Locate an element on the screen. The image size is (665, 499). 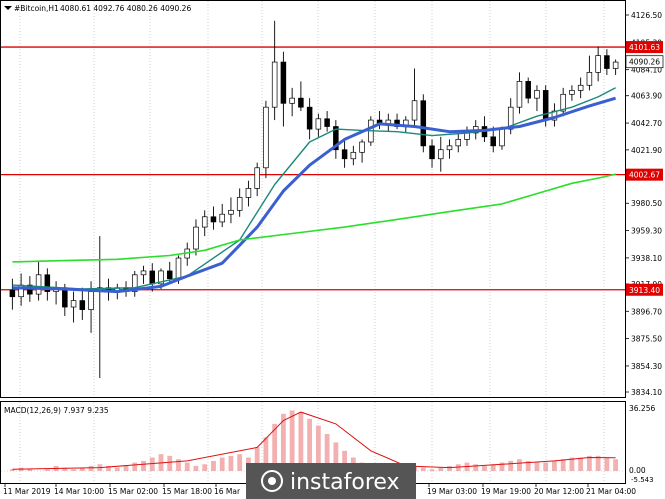
price-tick-label: 3896.70 is located at coordinates (646, 311).